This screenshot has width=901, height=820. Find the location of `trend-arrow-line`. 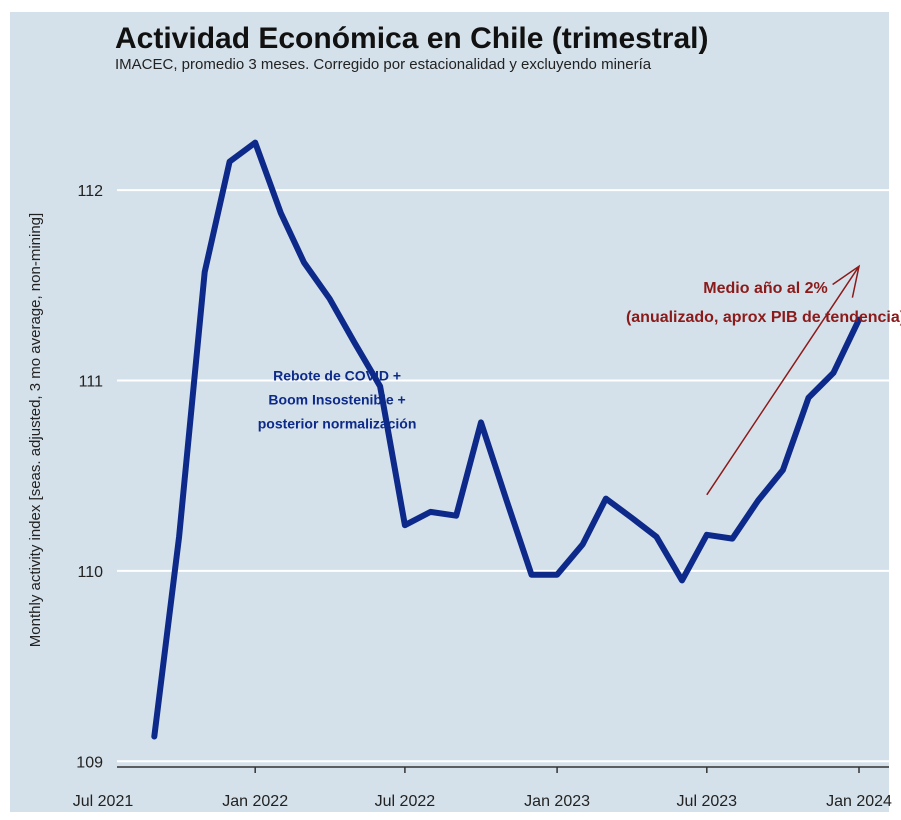

trend-arrow-line is located at coordinates (783, 380).